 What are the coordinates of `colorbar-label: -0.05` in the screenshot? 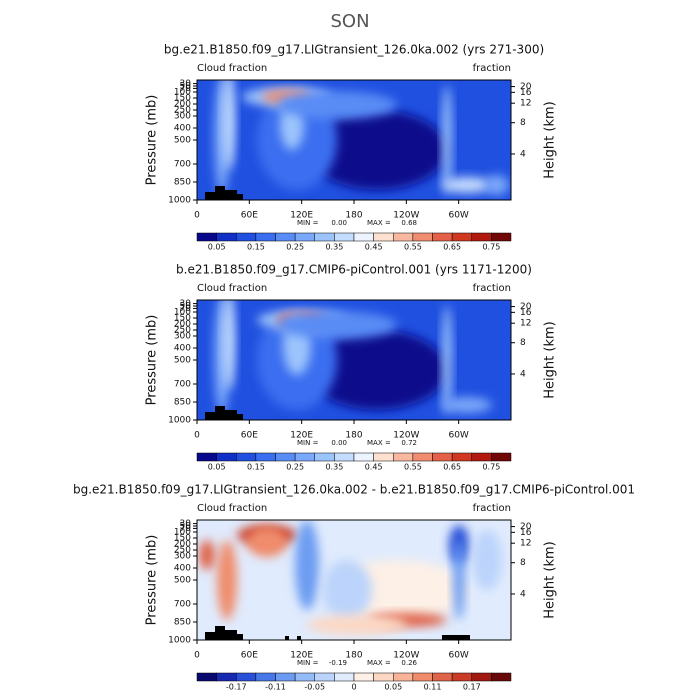 It's located at (314, 687).